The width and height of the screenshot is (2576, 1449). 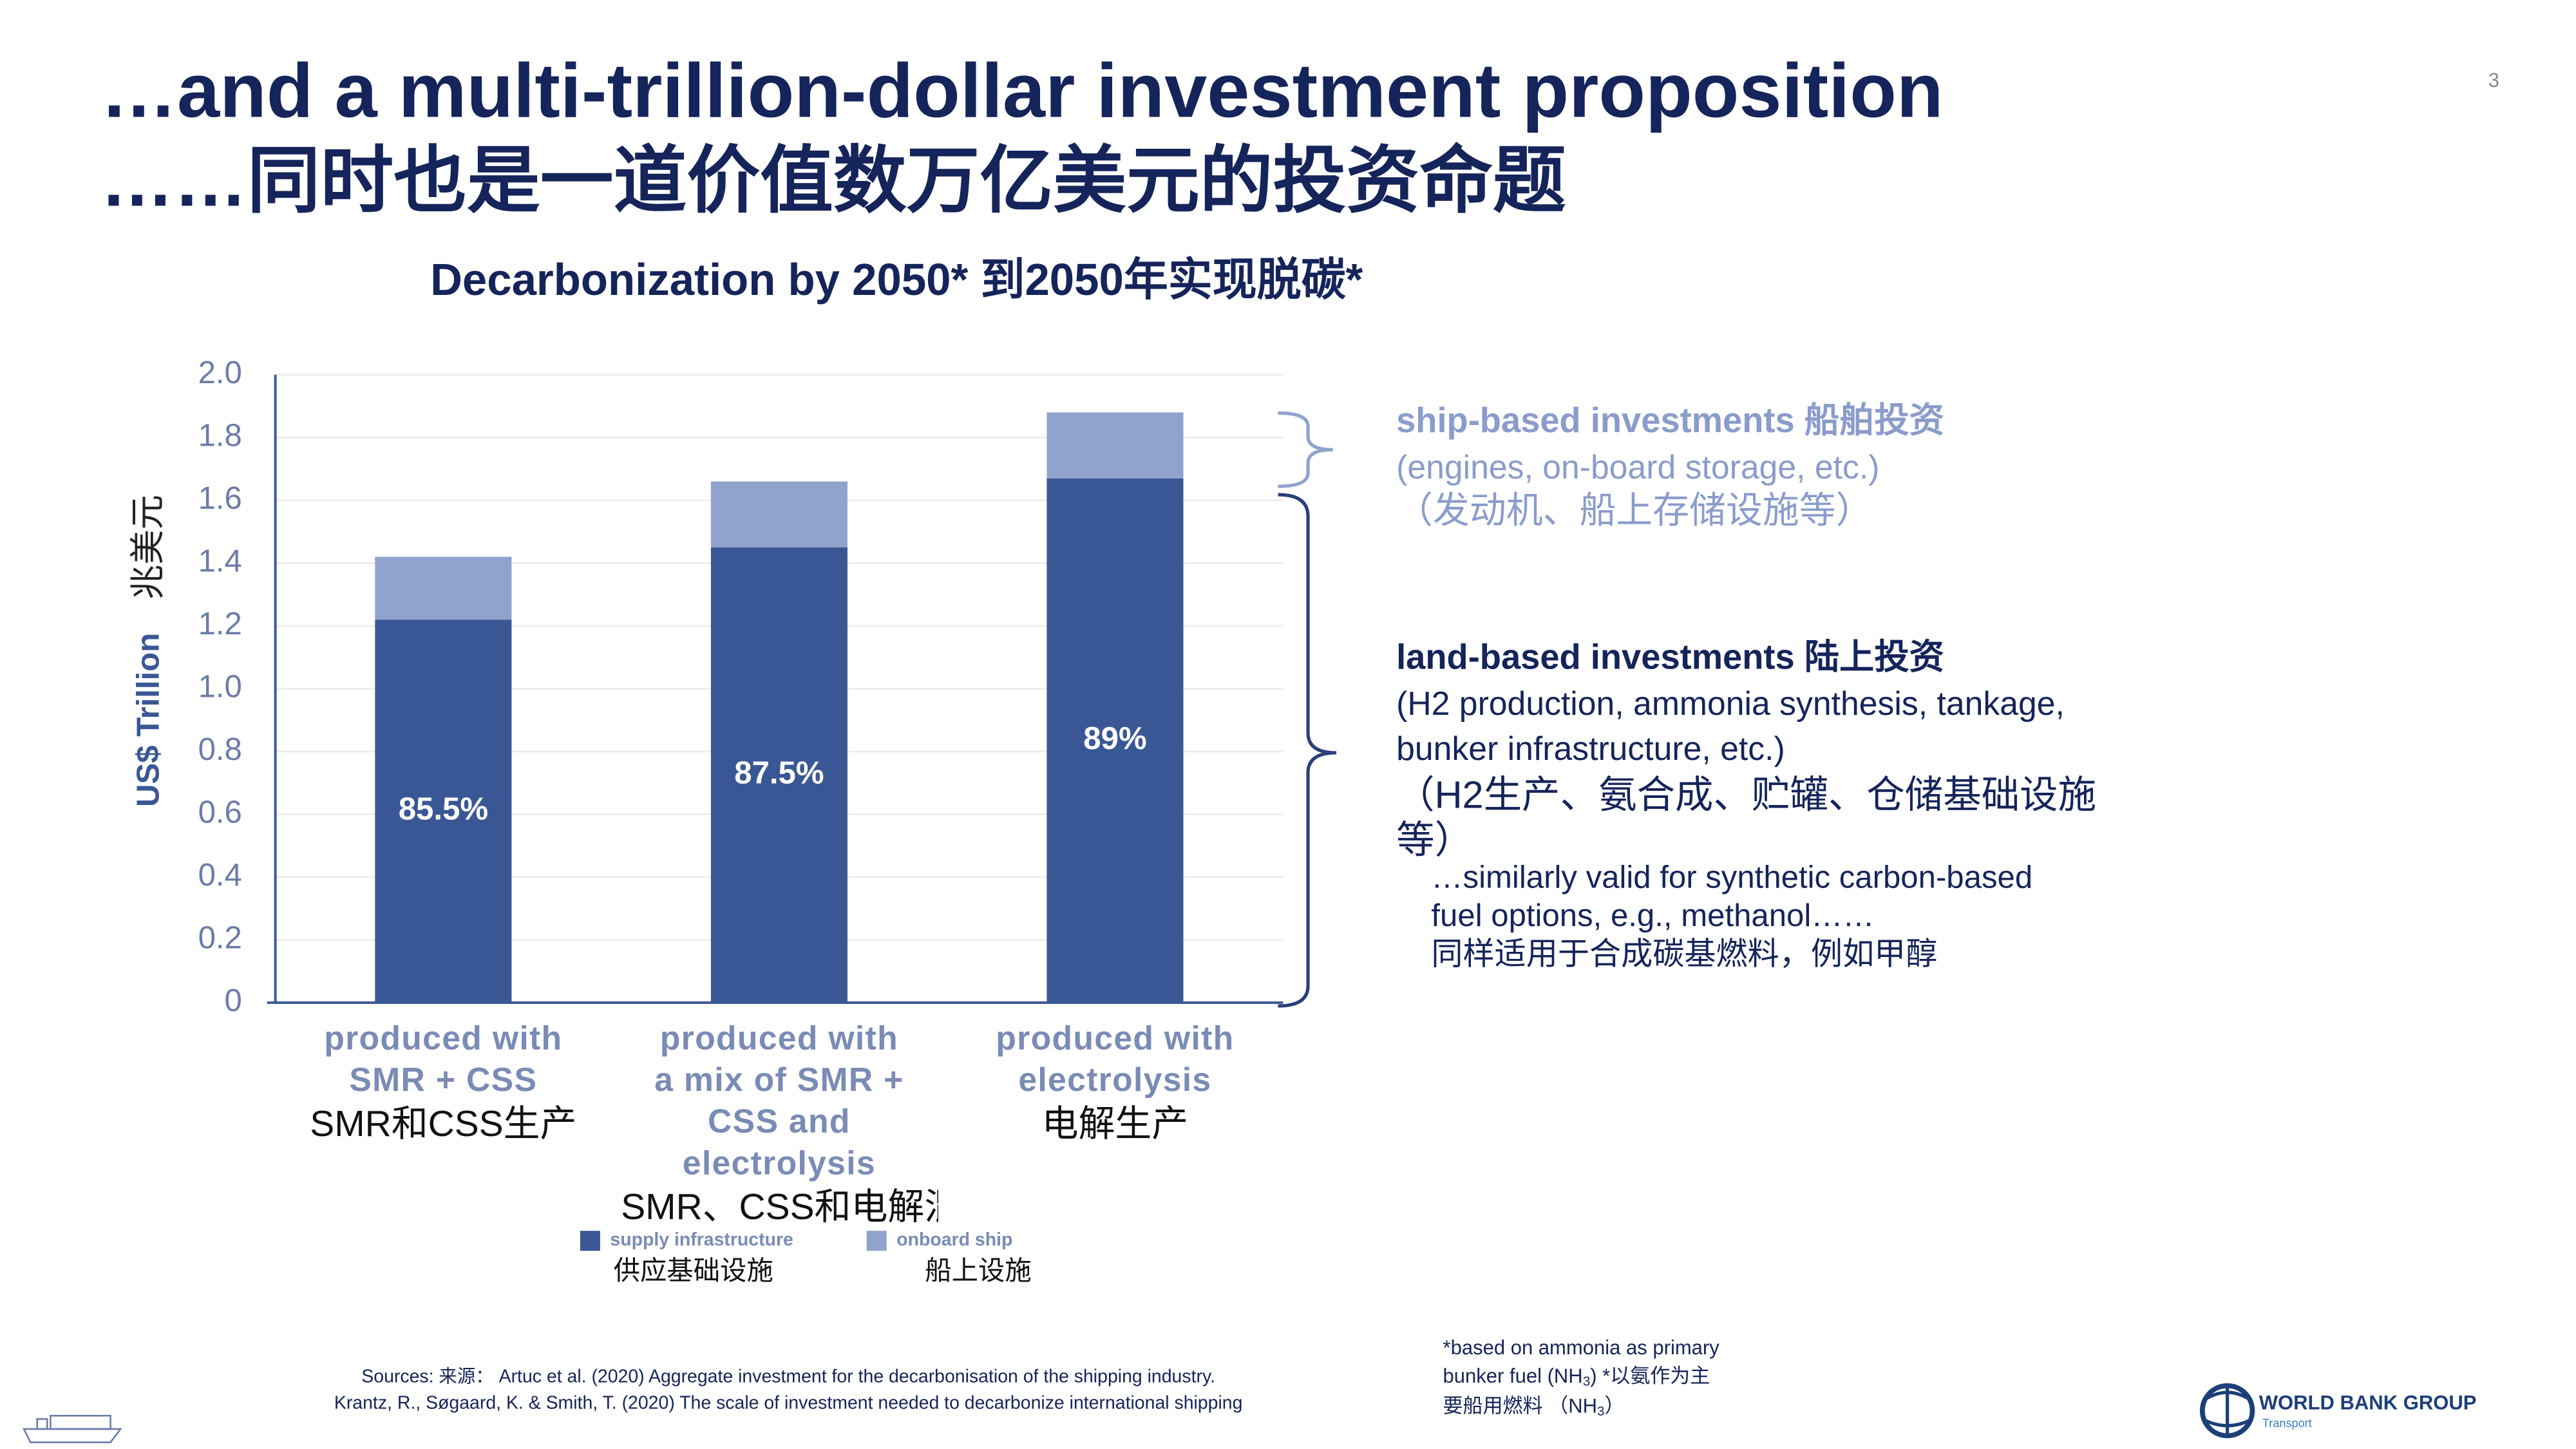 I want to click on x-tick-label-zh: 电解生产, so click(x=1115, y=1124).